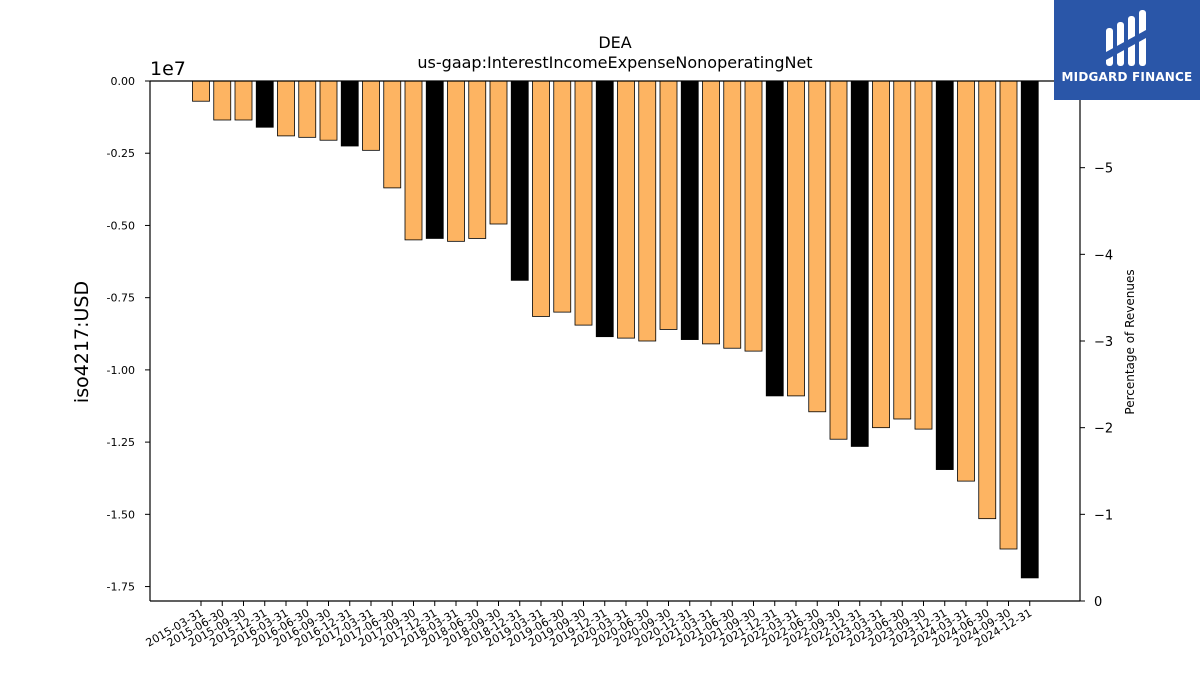  I want to click on y-tick-label: -1.25, so click(121, 442).